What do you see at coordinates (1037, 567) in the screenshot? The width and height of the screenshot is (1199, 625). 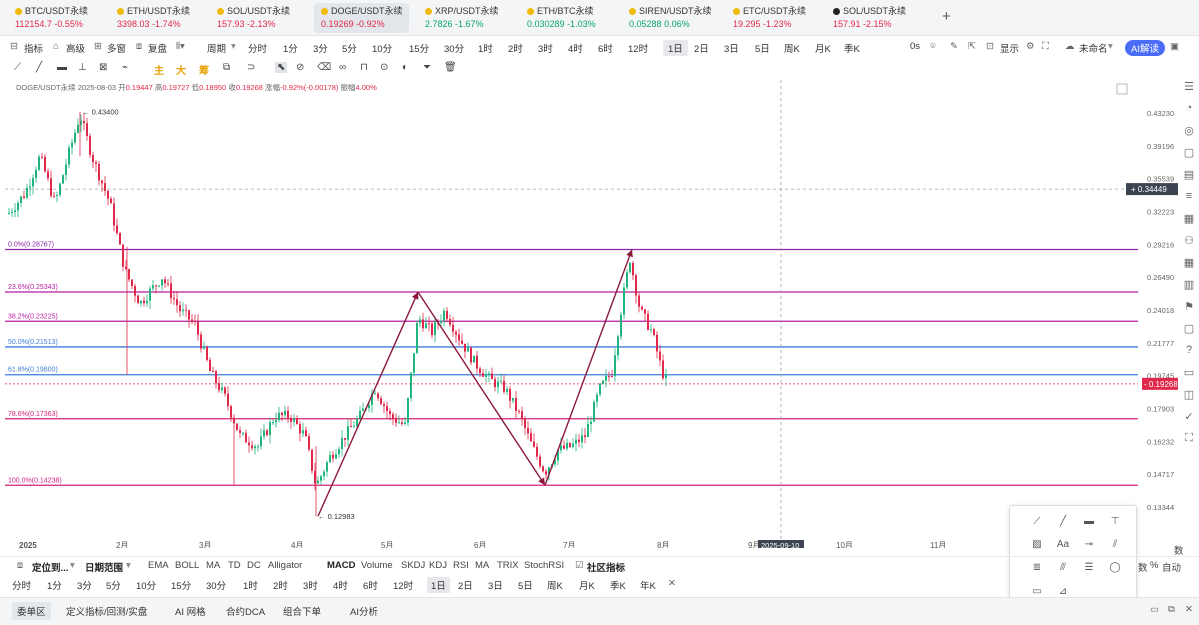 I see `text-block-icon: ≣` at bounding box center [1037, 567].